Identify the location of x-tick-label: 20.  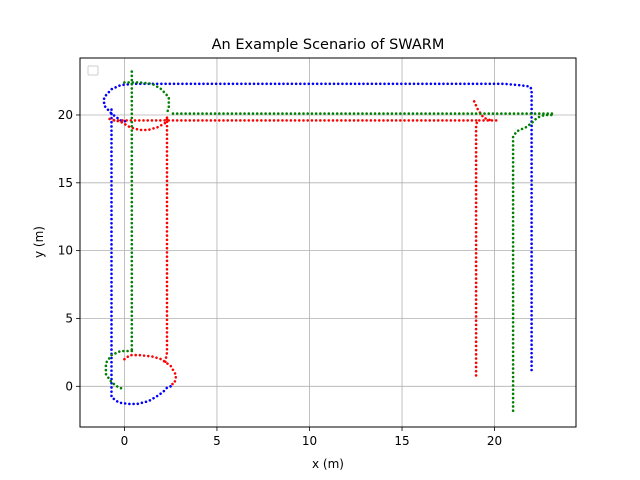
(494, 441).